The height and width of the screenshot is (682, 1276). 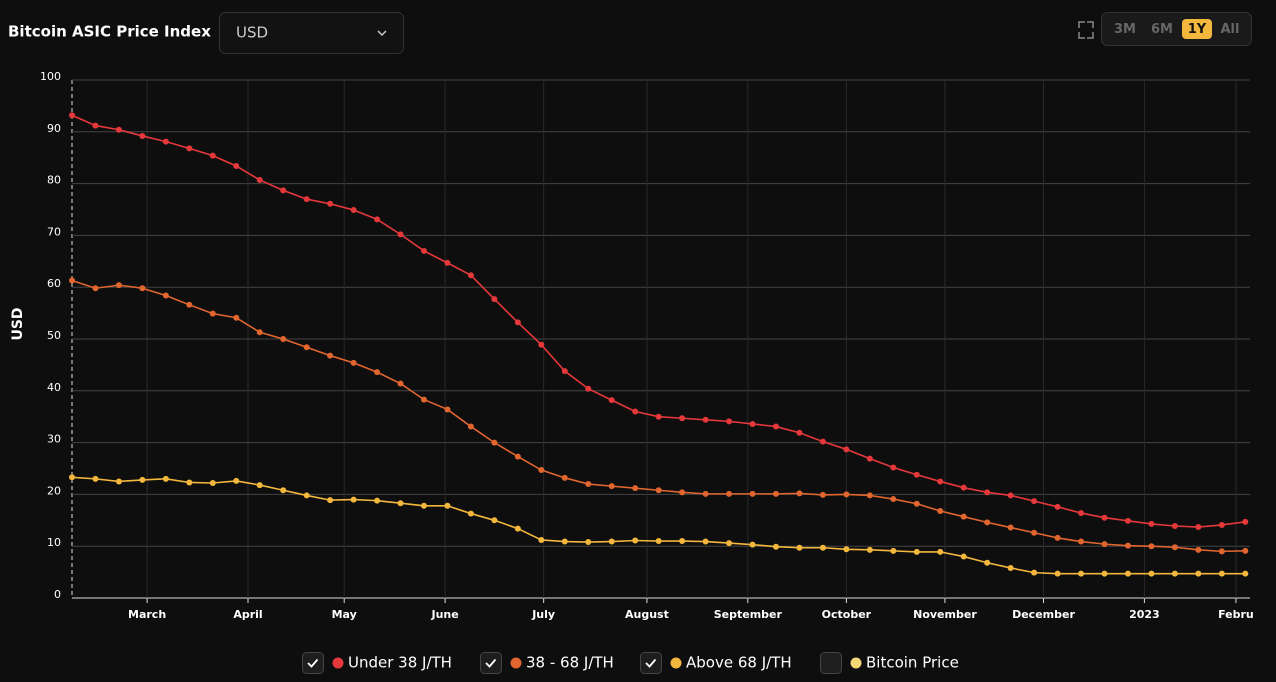 I want to click on range-button-bg, so click(x=1197, y=29).